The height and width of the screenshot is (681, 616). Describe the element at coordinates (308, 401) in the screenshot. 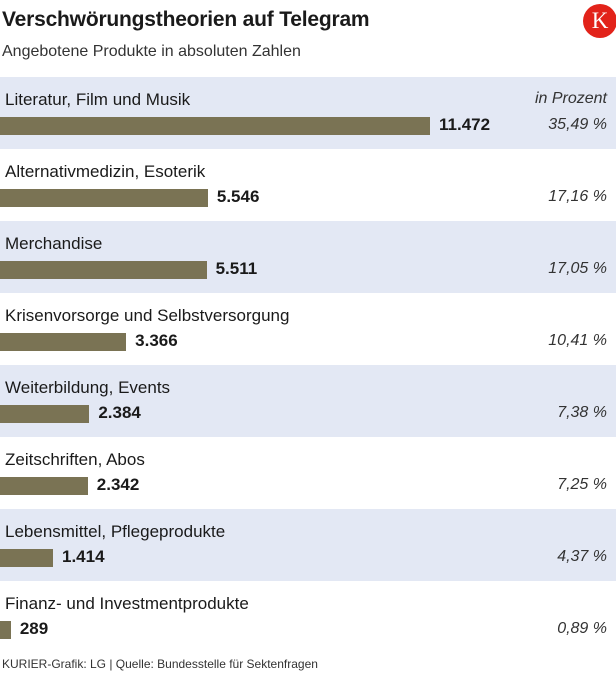

I see `category-row: Weiterbildung, Events 2.384 7,38 %` at that location.